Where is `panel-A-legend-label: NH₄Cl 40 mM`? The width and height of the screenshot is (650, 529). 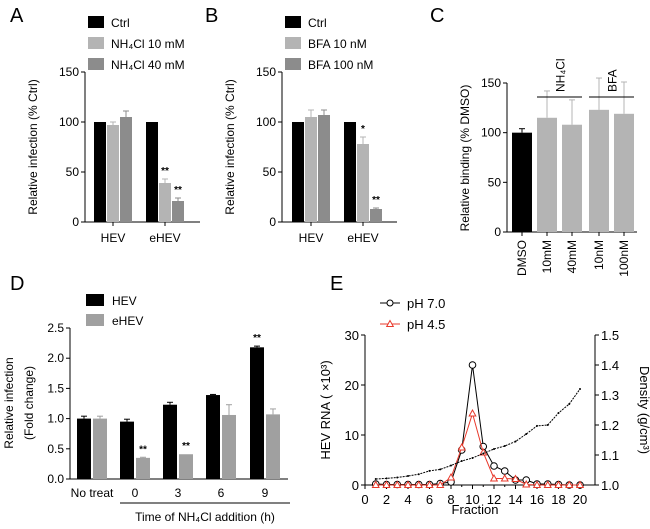
panel-A-legend-label: NH₄Cl 40 mM is located at coordinates (148, 65).